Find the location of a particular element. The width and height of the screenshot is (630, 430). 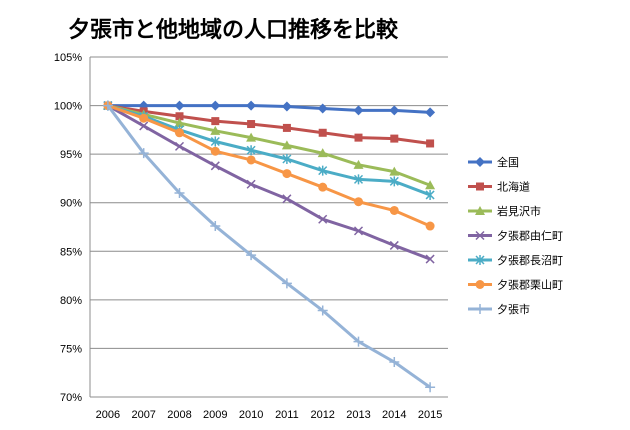

x-tick-label: 2014 is located at coordinates (394, 415).